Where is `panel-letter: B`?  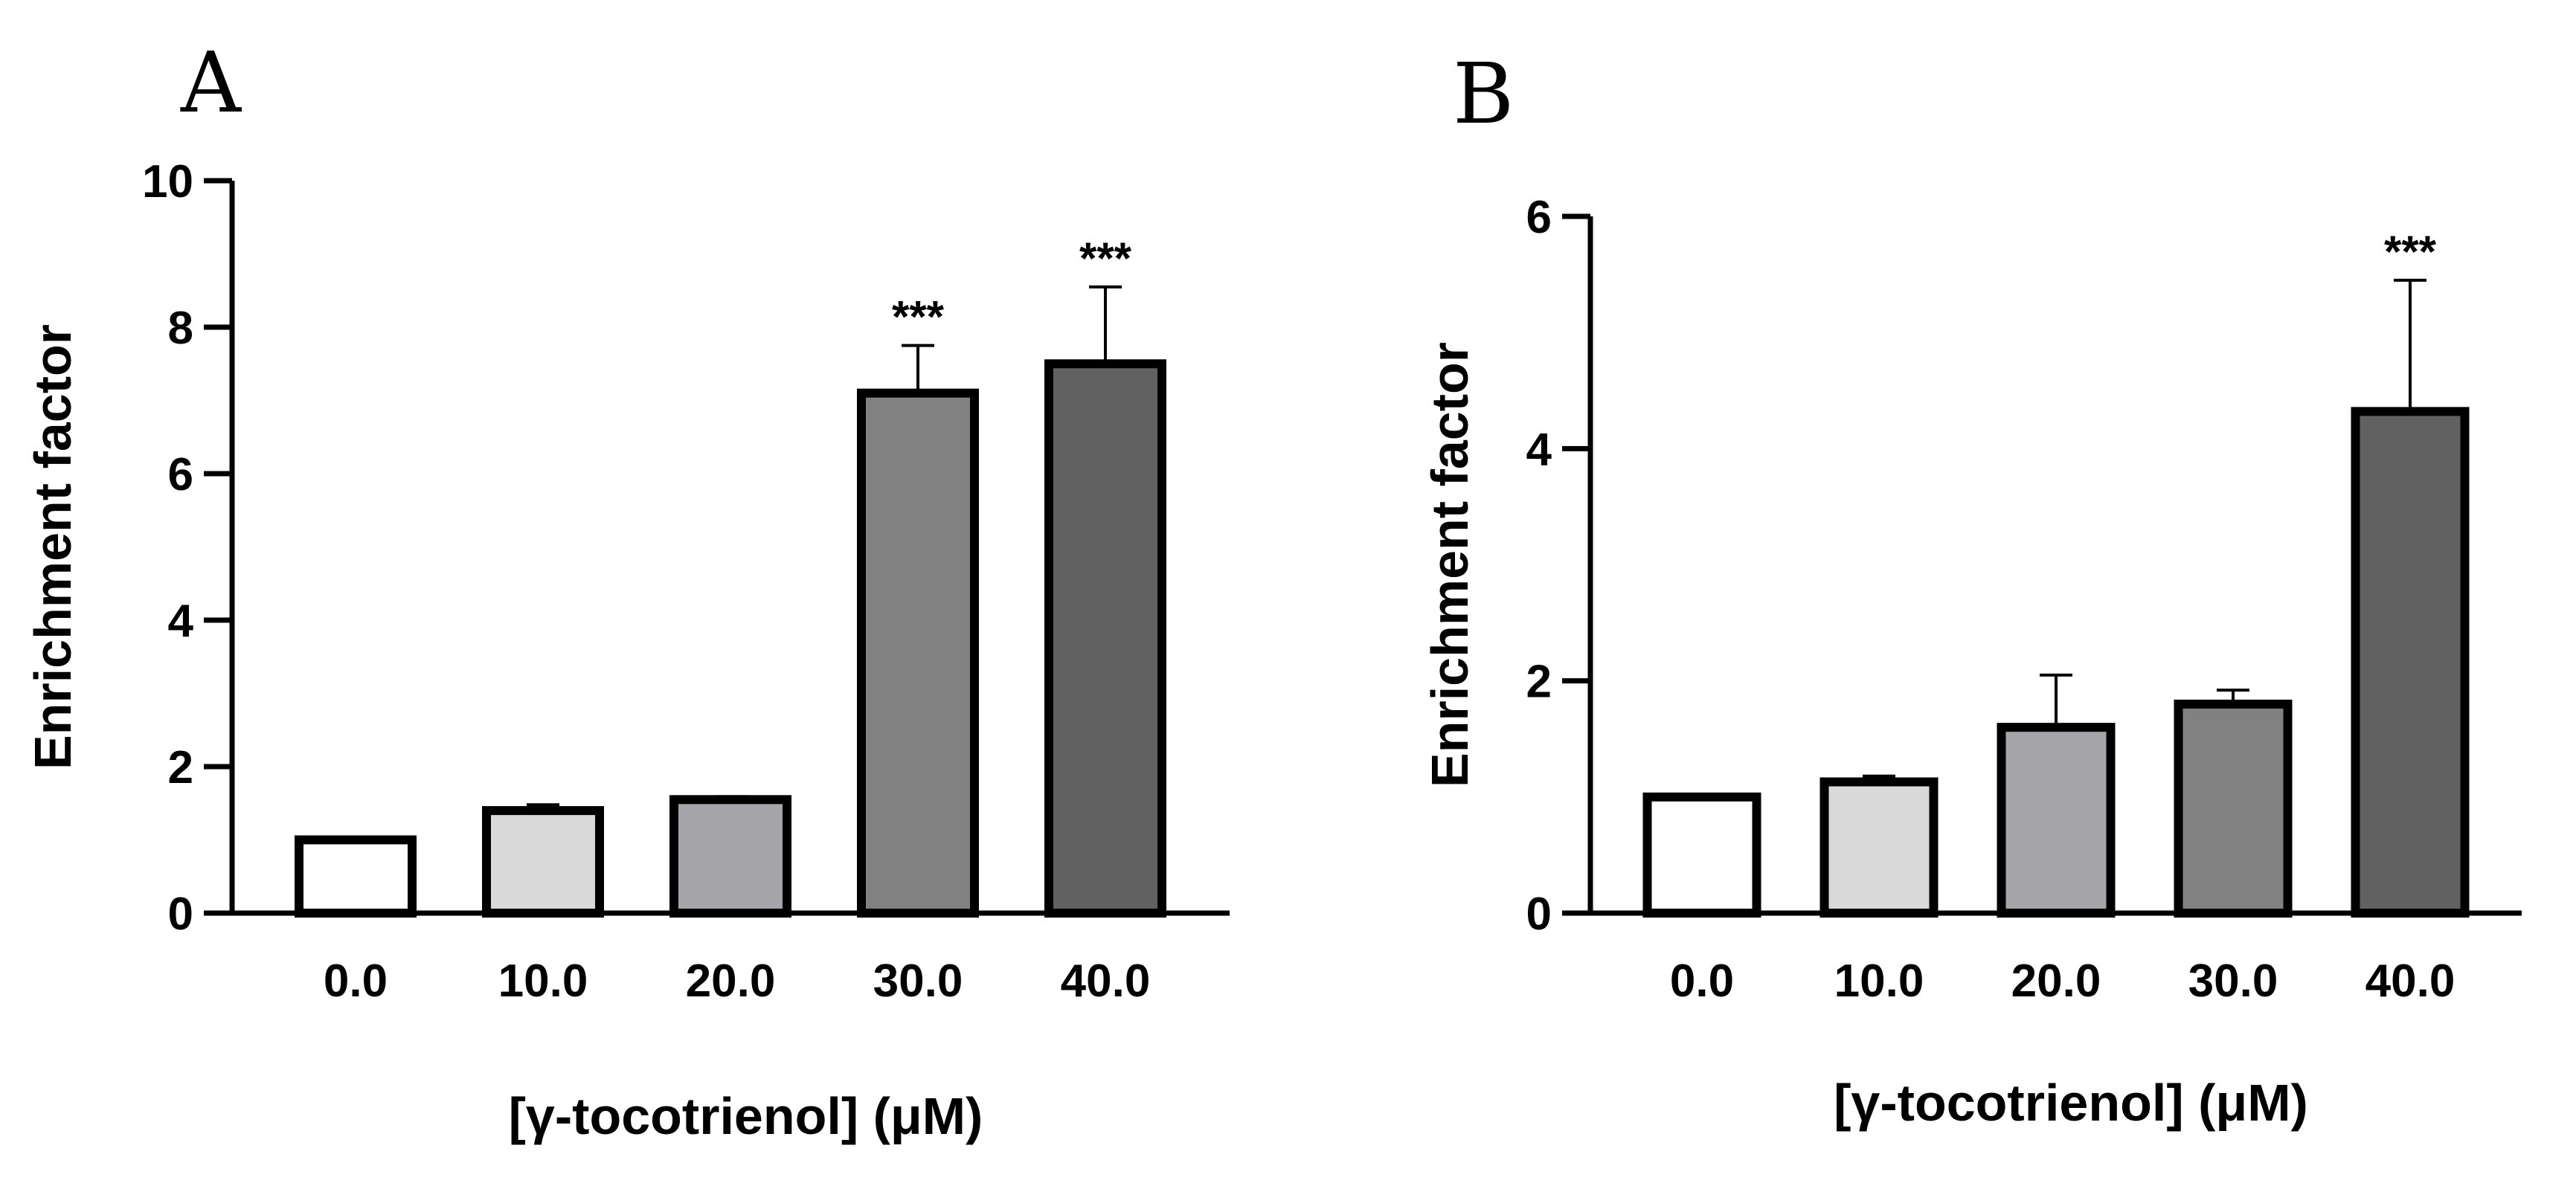
panel-letter: B is located at coordinates (1483, 94).